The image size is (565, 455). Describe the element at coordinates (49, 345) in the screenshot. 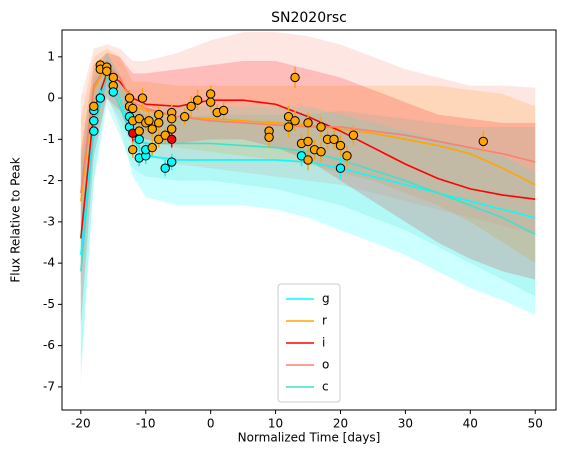

I see `y-tick-label: -6` at that location.